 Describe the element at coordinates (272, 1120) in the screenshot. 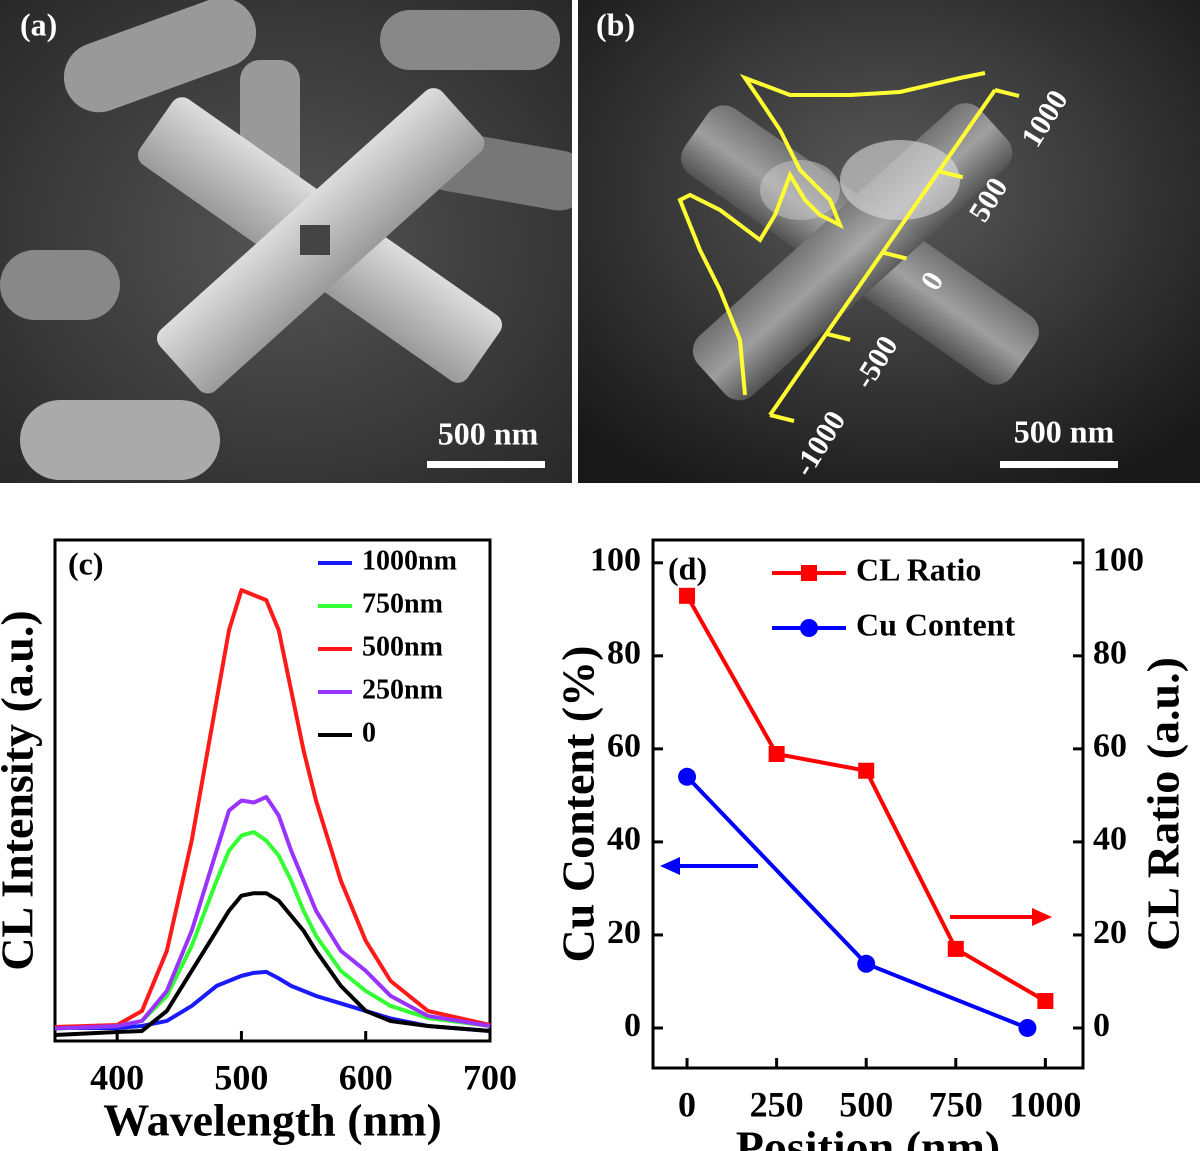

I see `x-axis-label: Wavelength (nm)` at that location.